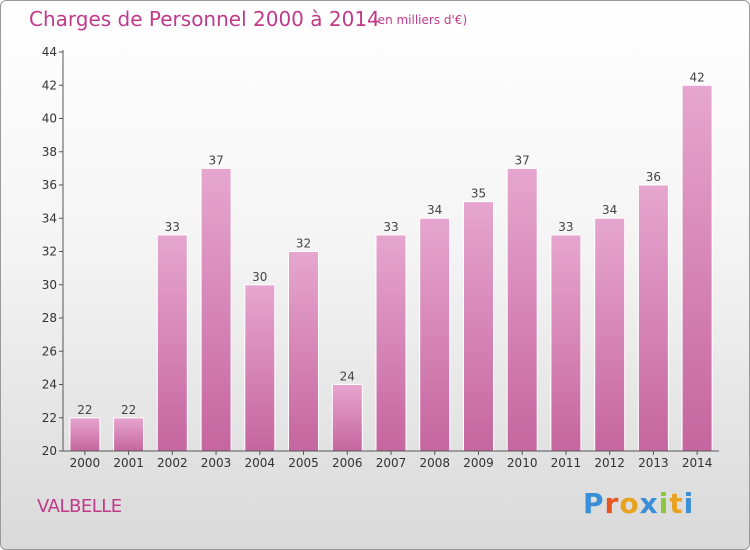  Describe the element at coordinates (128, 410) in the screenshot. I see `data-label-2001: 22` at that location.